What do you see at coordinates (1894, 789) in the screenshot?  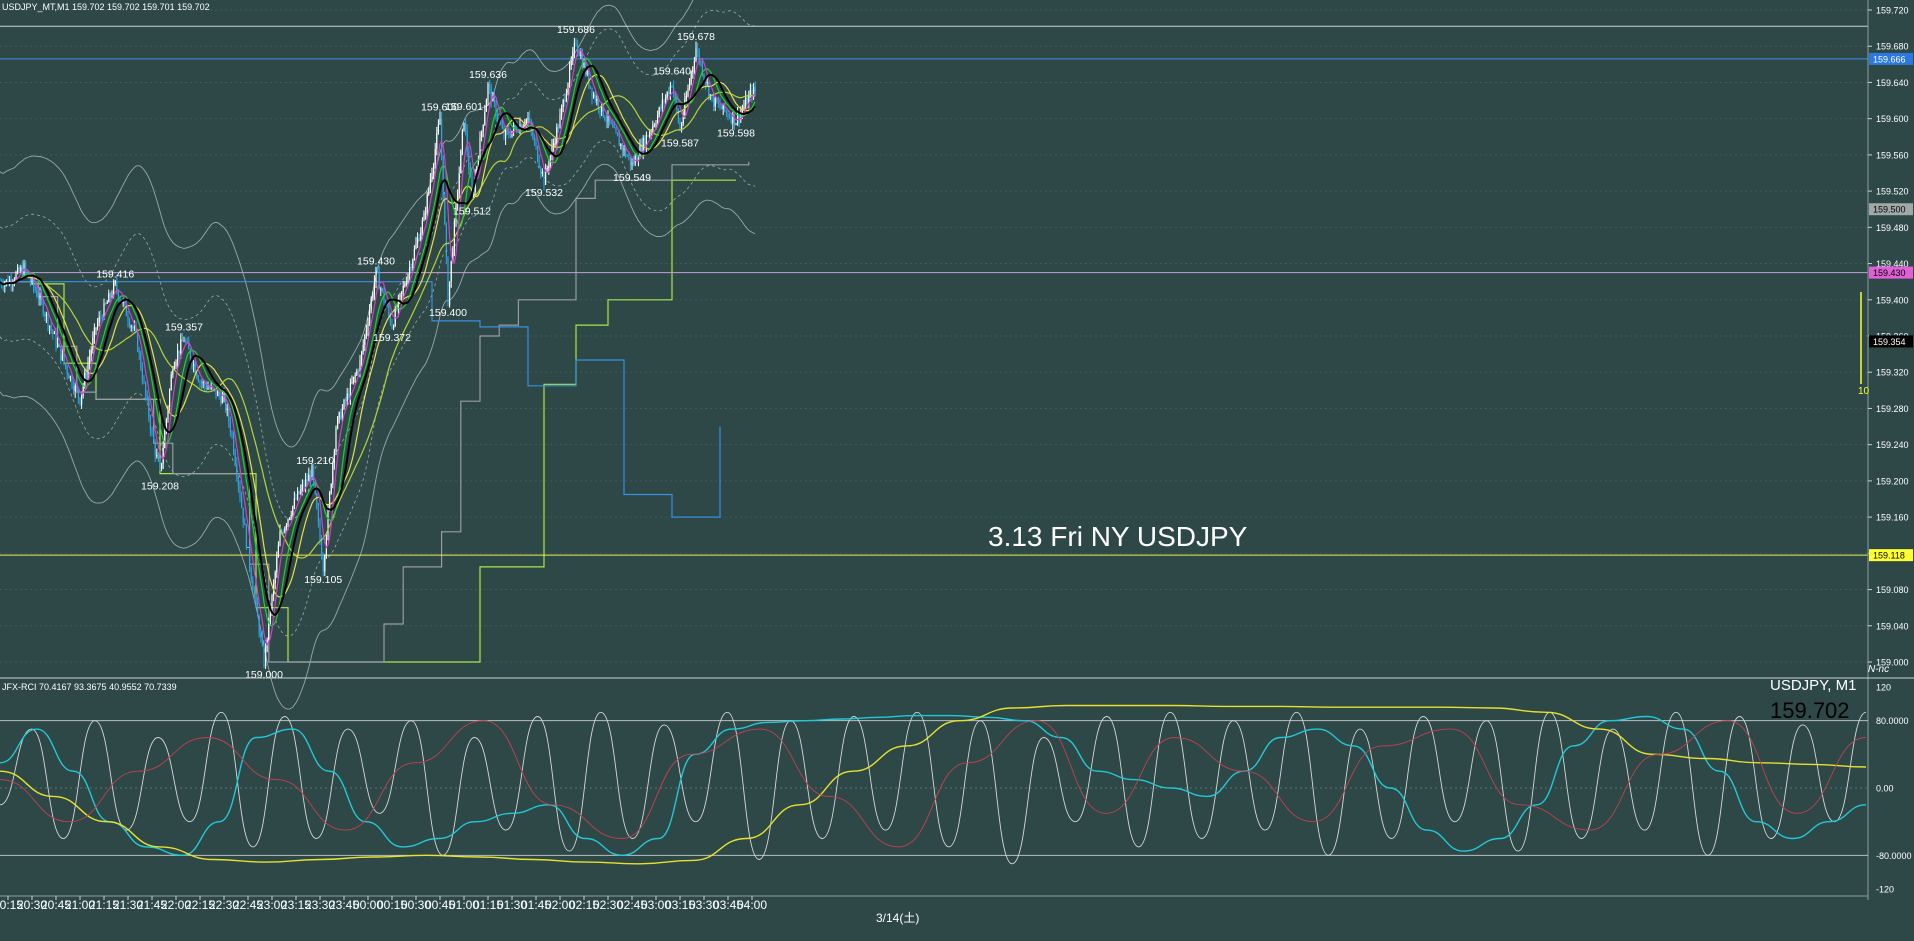 I see `indicator-axis: 120 80.0000 0.00 -80.0000 -120` at bounding box center [1894, 789].